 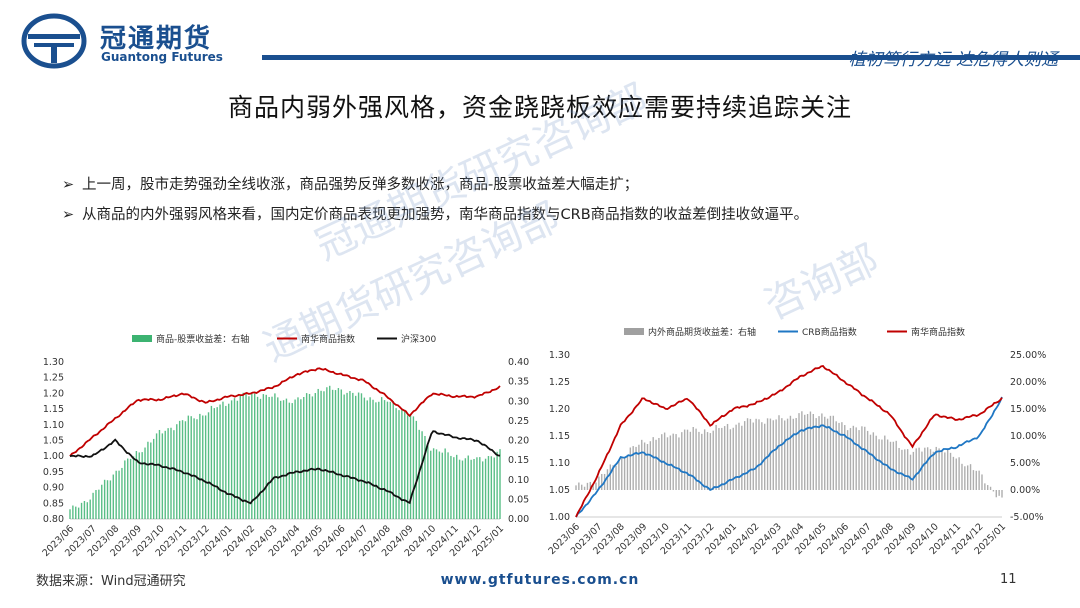 I want to click on y-right-tick-label: 0.05, so click(x=518, y=499).